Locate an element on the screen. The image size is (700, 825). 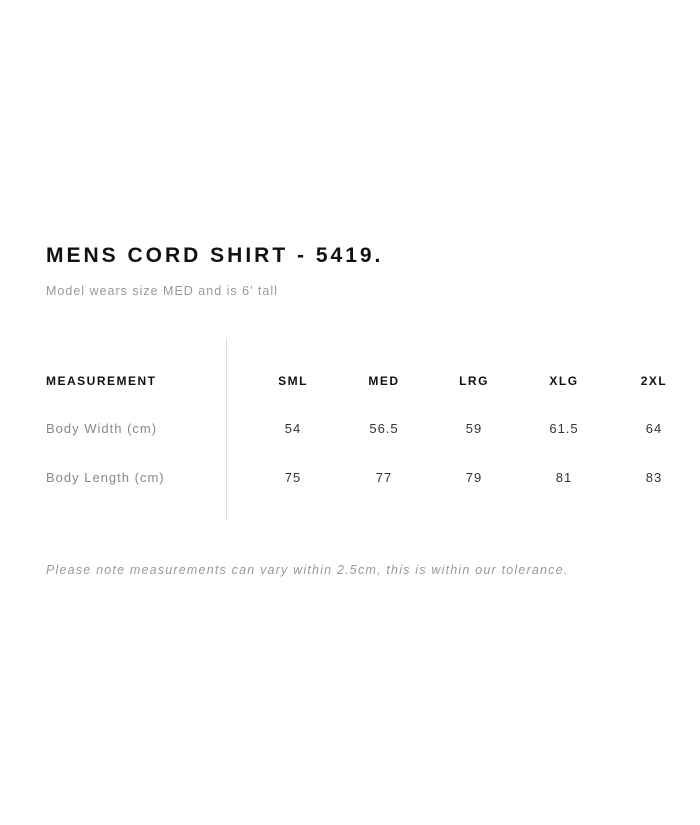
table-cell: 56.5 is located at coordinates (384, 428).